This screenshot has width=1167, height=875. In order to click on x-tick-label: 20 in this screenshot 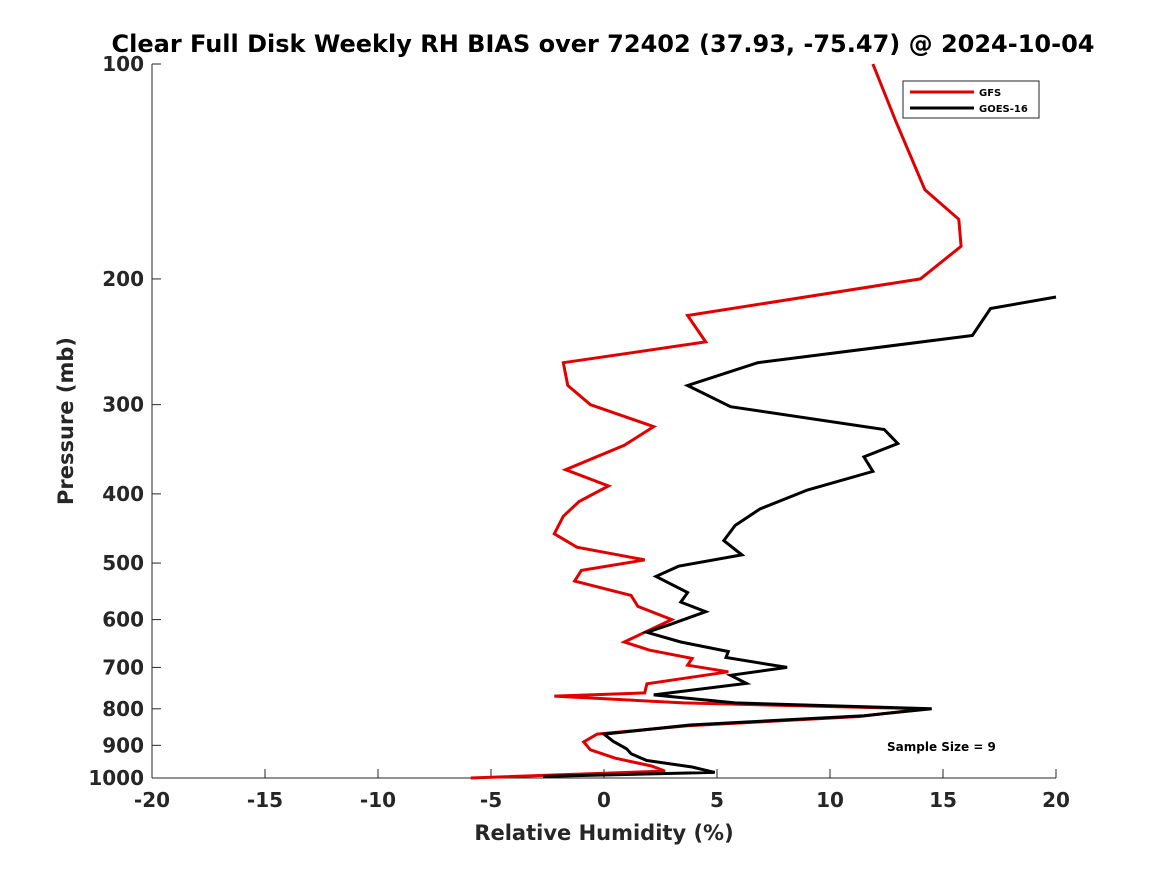, I will do `click(1056, 800)`.